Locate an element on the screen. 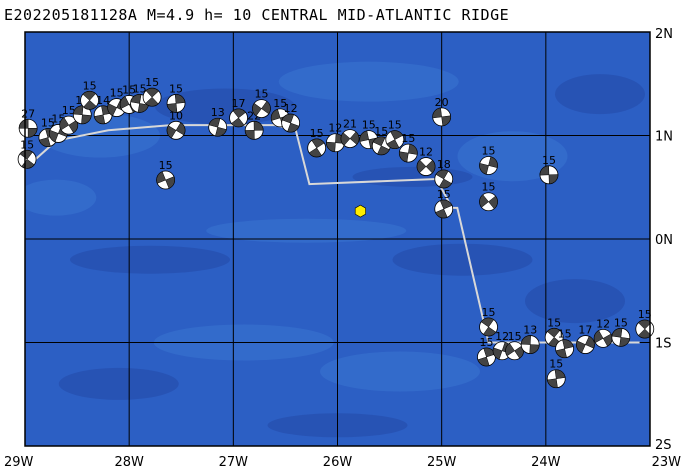  mechanism-depth-label: 17 is located at coordinates (585, 330).